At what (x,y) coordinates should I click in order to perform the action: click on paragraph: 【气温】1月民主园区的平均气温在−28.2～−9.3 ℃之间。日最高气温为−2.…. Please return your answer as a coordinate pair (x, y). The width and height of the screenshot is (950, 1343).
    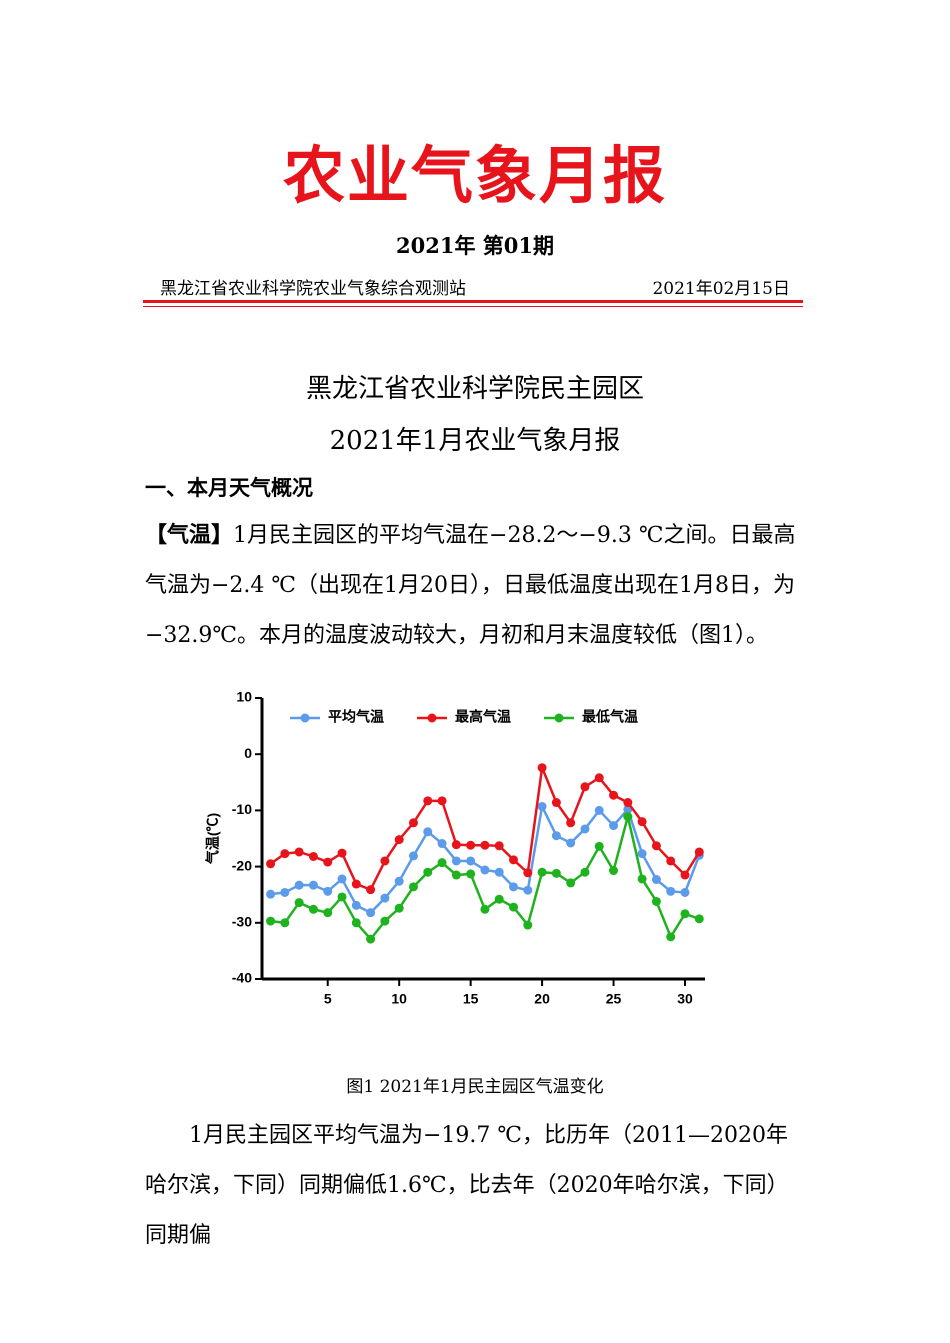
    Looking at the image, I should click on (475, 585).